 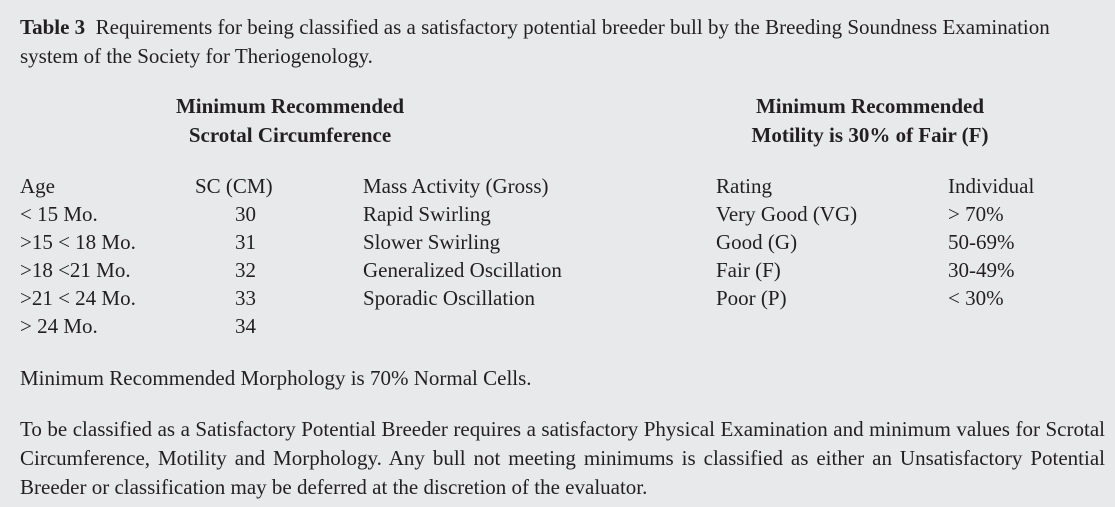 What do you see at coordinates (290, 135) in the screenshot?
I see `scrotal-header-line2: Scrotal Circumference` at bounding box center [290, 135].